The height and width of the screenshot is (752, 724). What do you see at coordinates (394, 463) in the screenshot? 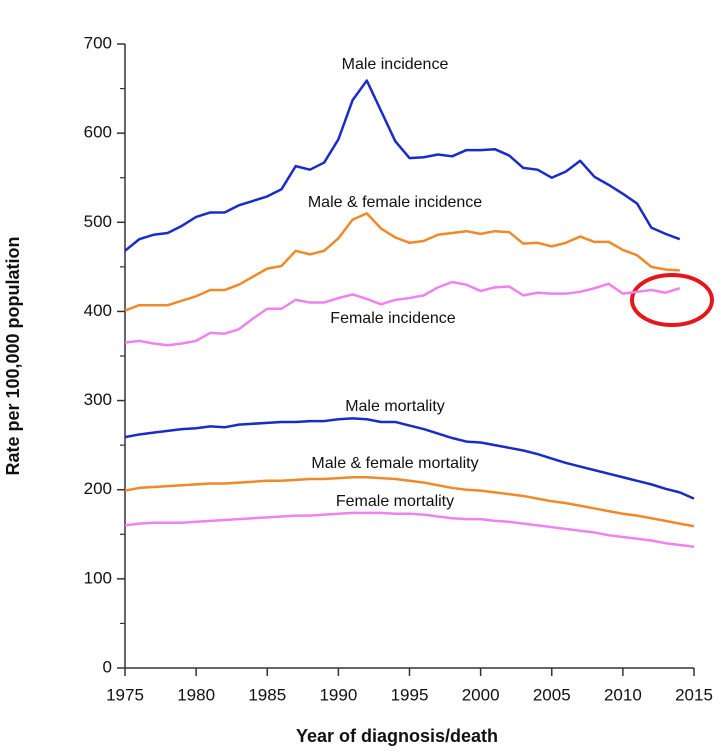
I see `series-label: Male & female mortality` at bounding box center [394, 463].